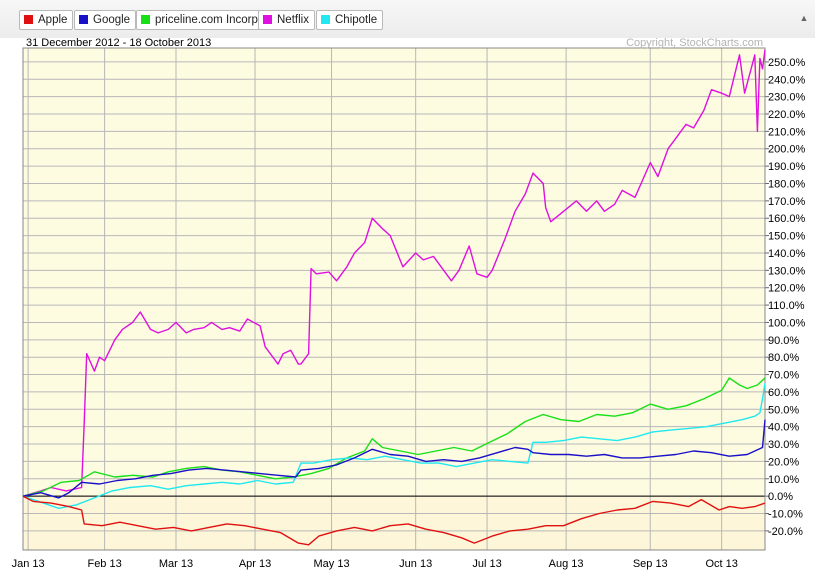 The width and height of the screenshot is (815, 576). Describe the element at coordinates (394, 459) in the screenshot. I see `series-line-google` at that location.